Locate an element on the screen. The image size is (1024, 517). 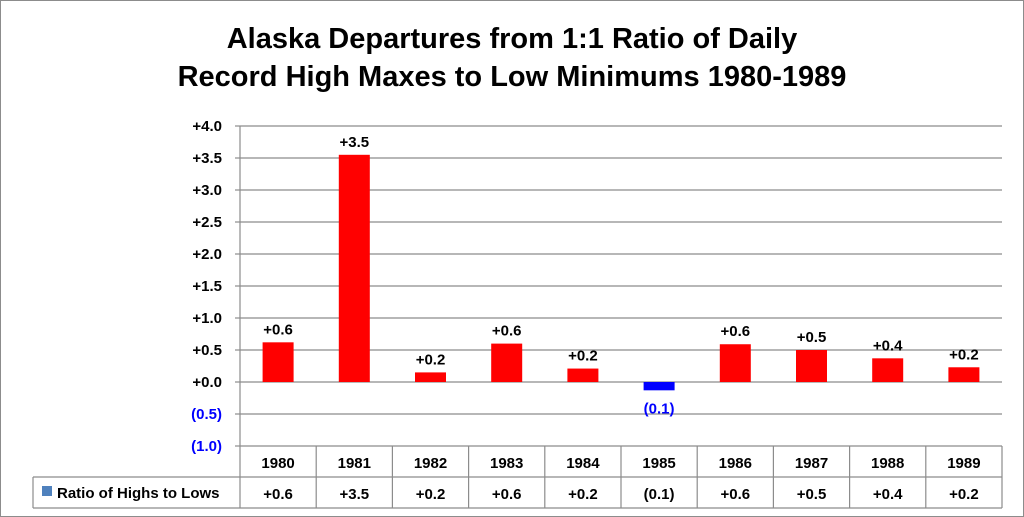
data-label-1986: +0.6 is located at coordinates (735, 331).